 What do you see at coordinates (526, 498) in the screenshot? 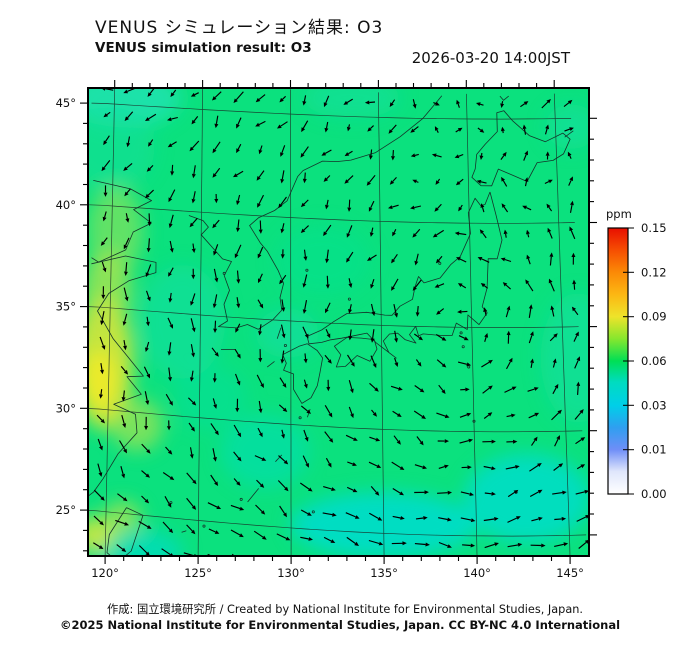
I see `o3-region-cyan-southeast` at bounding box center [526, 498].